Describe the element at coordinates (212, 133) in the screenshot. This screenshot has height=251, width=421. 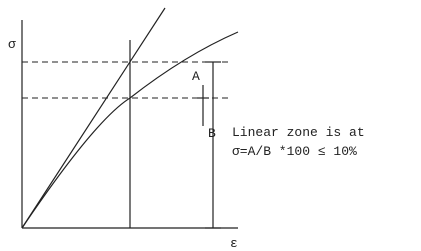
I see `b-label: B` at that location.